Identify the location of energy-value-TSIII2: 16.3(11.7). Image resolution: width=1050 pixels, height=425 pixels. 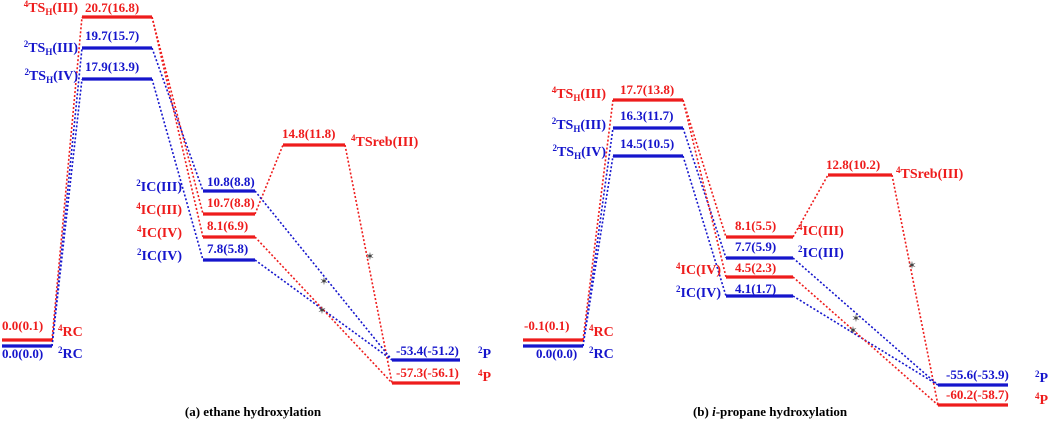
(646, 115).